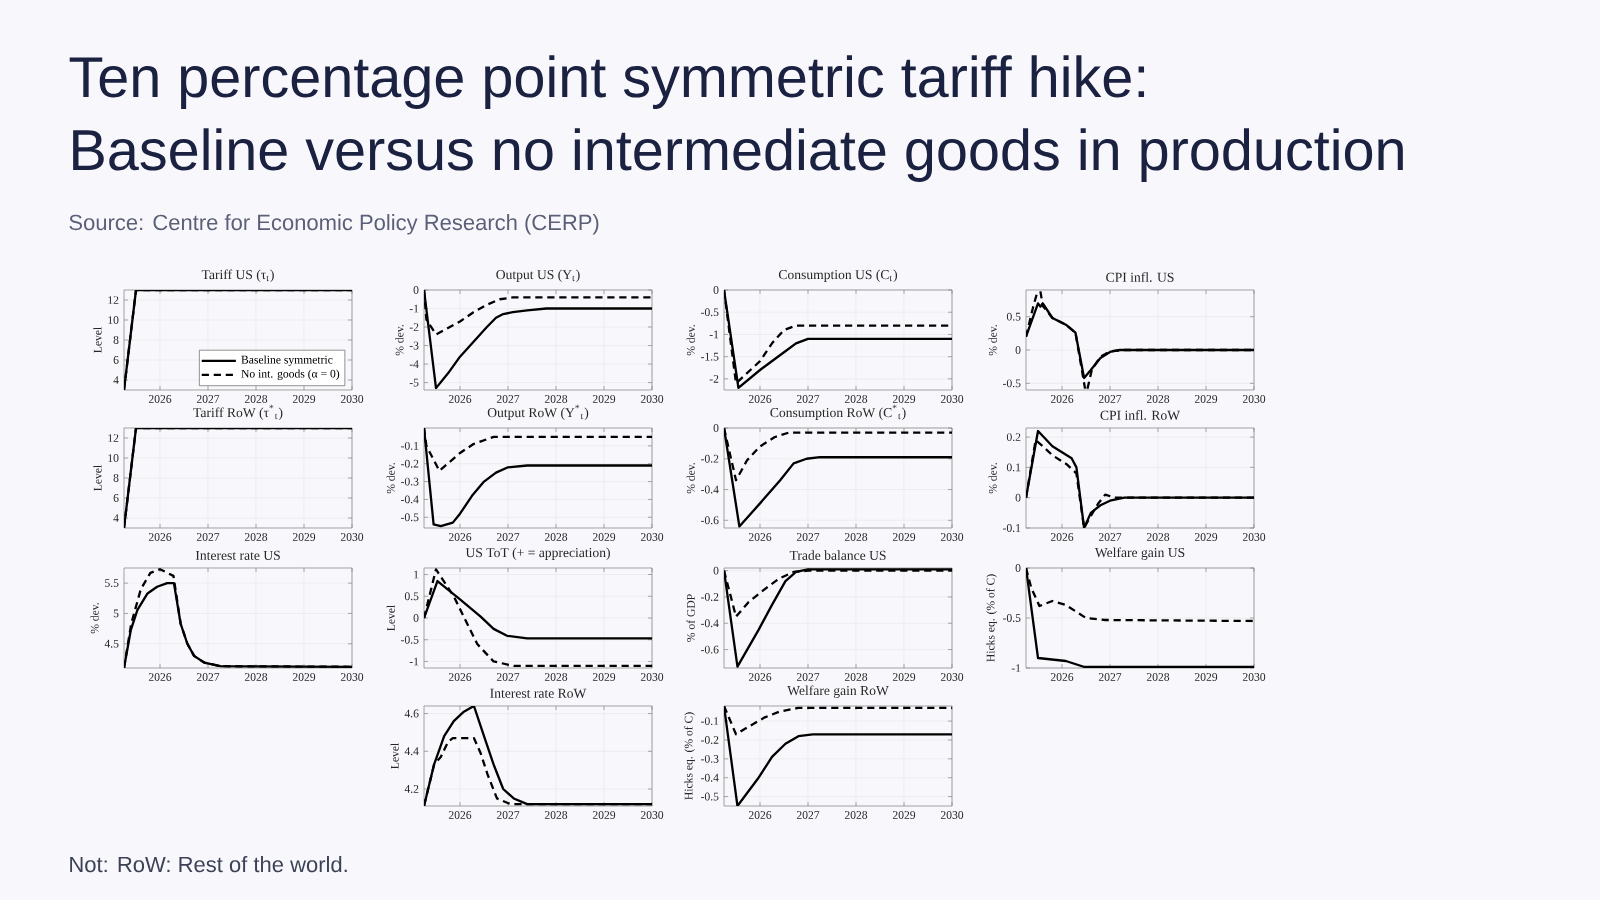  What do you see at coordinates (208, 864) in the screenshot?
I see `text: Not: RoW: Rest of the world.` at bounding box center [208, 864].